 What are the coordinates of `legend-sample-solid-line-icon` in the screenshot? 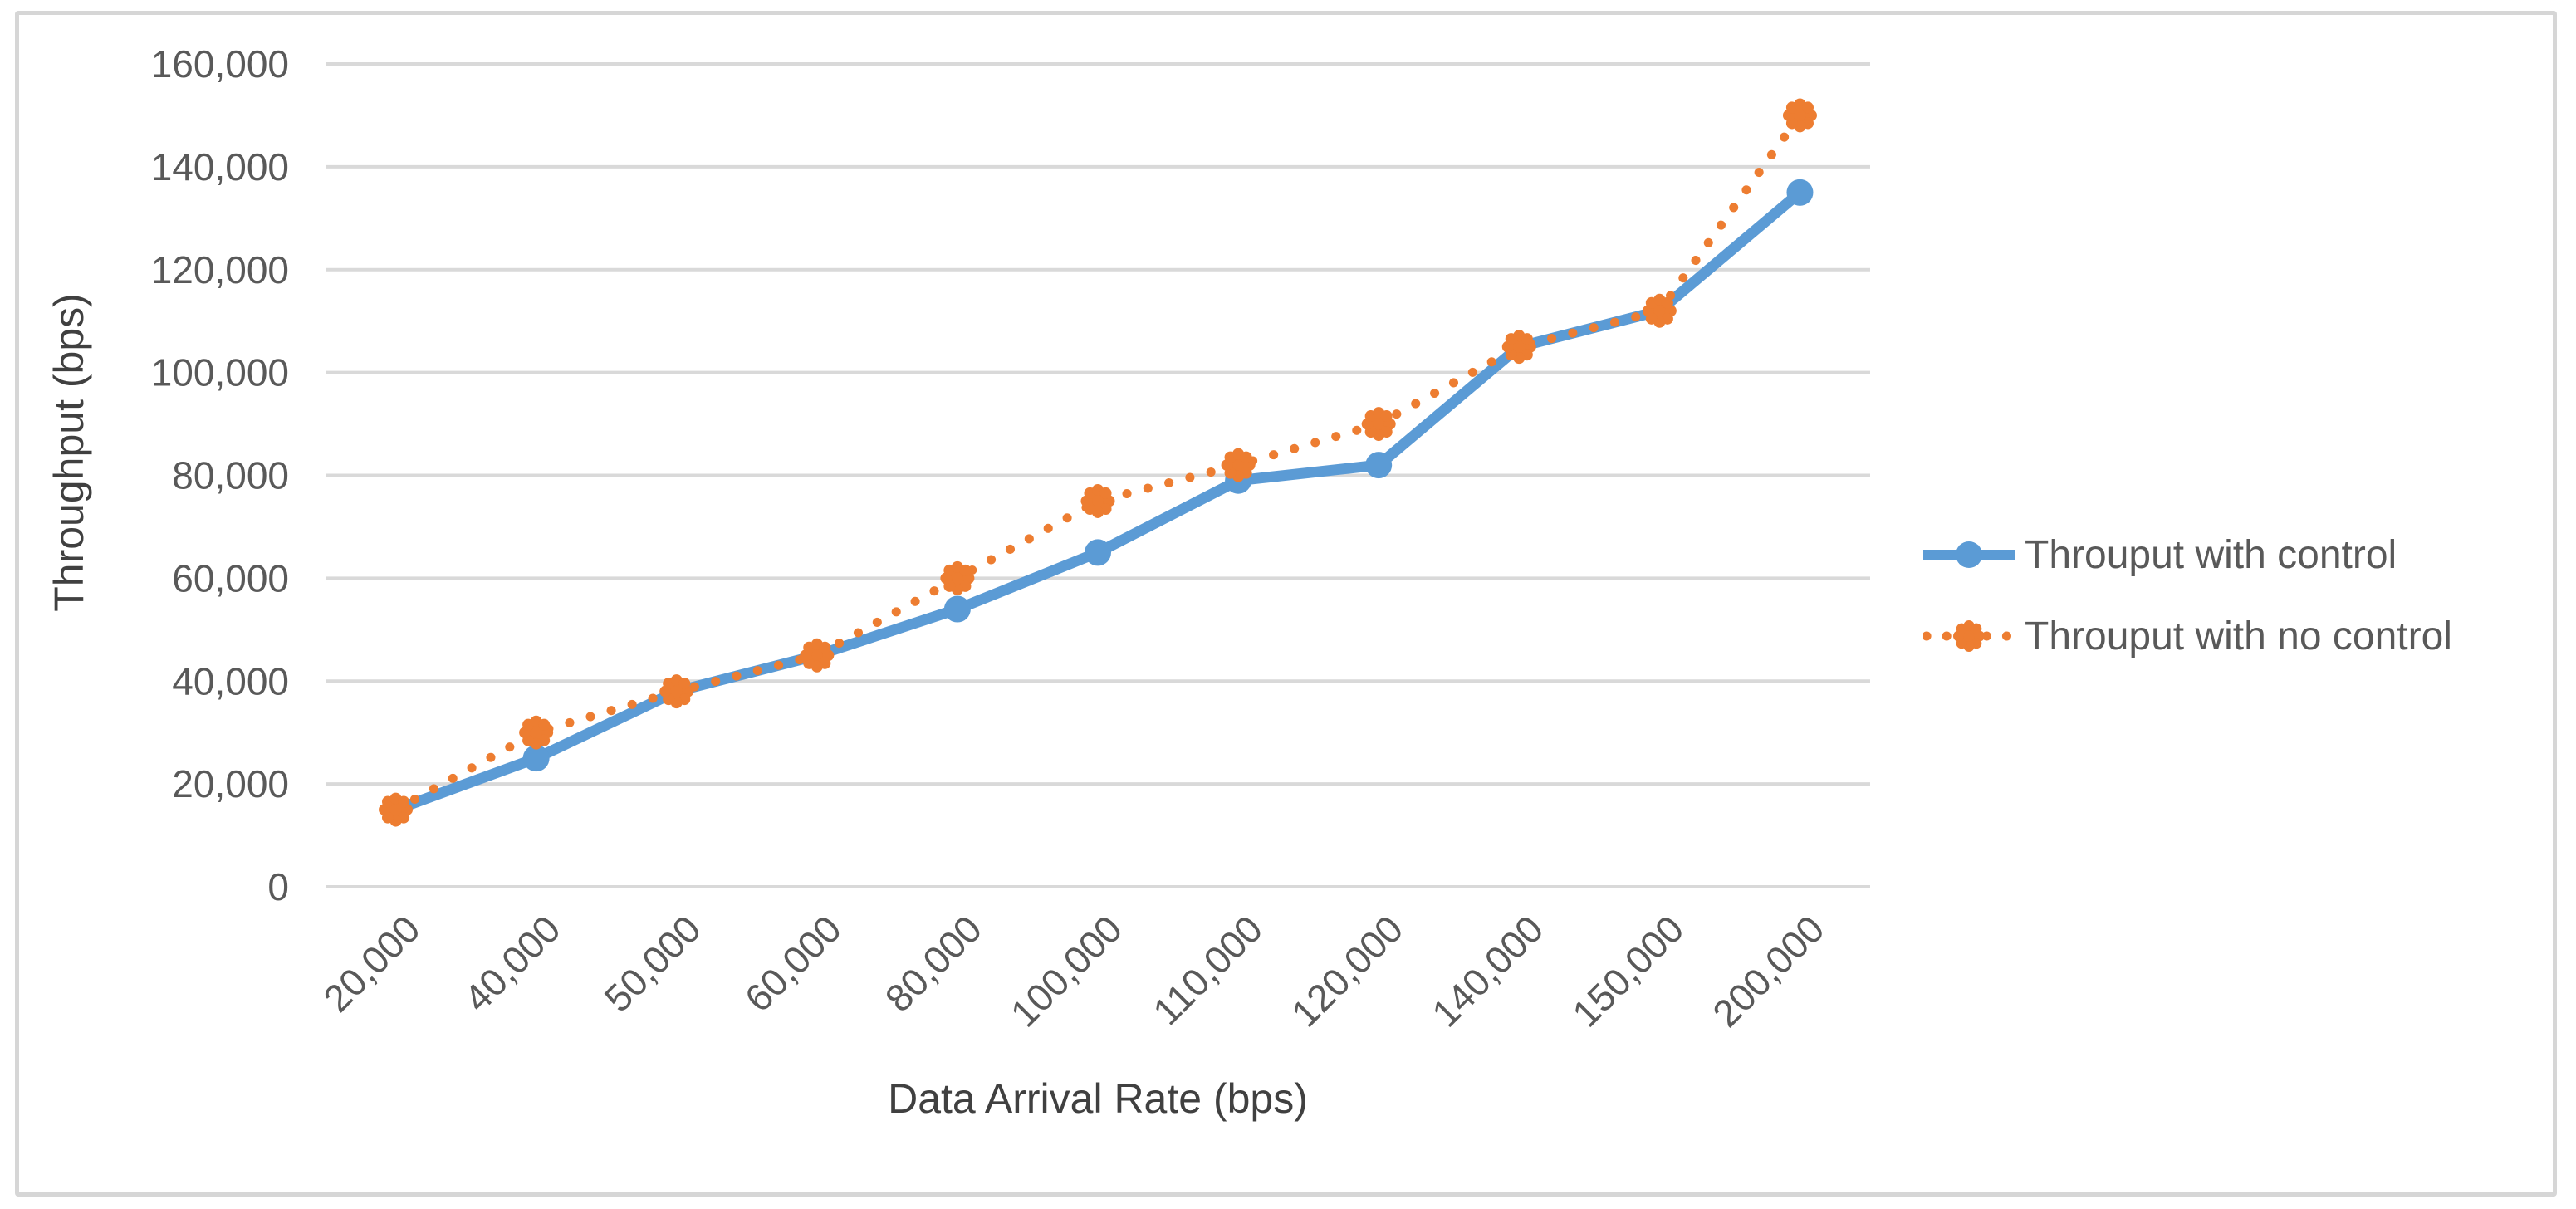 It's located at (1969, 554).